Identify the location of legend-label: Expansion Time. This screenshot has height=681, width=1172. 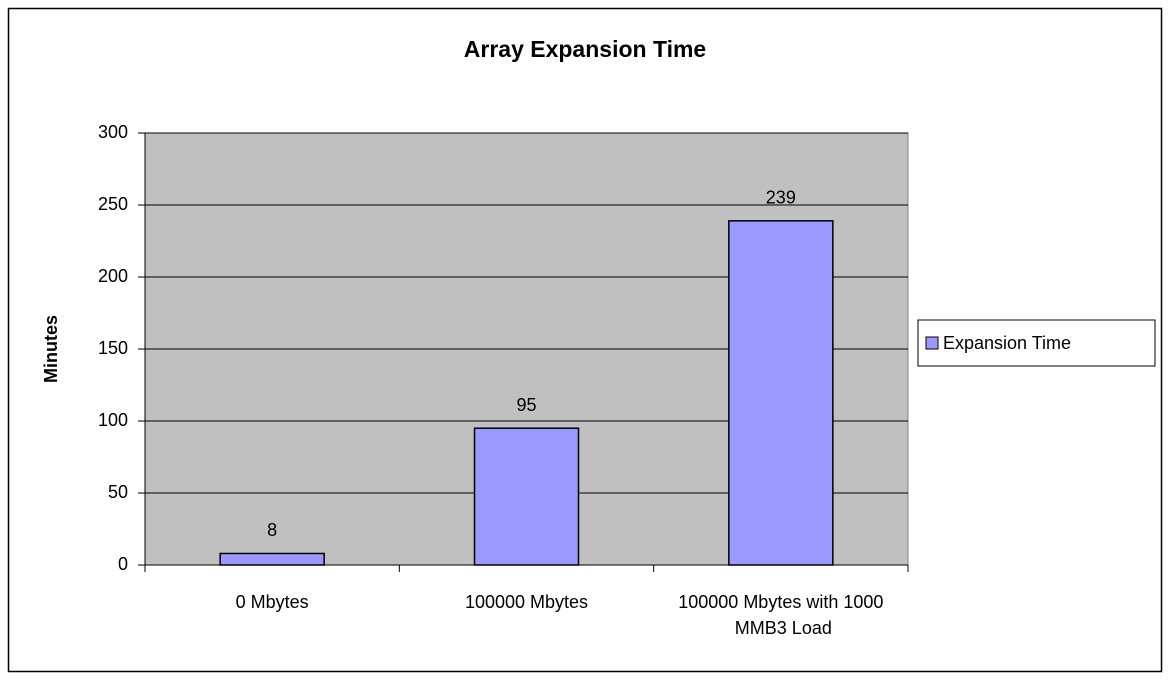
(1007, 343).